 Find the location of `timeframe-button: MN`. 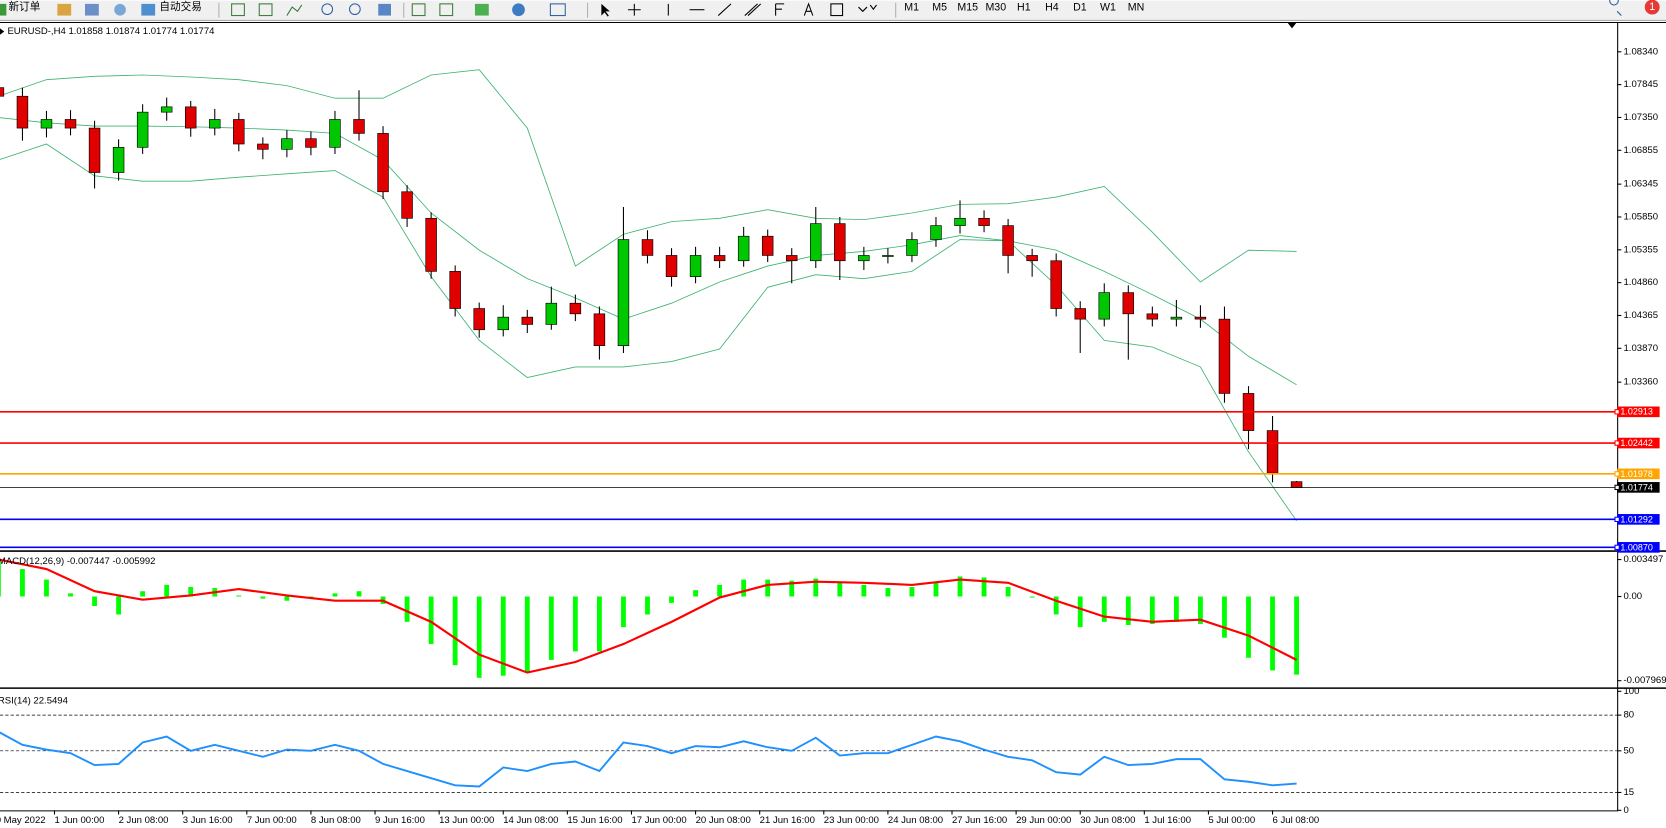

timeframe-button: MN is located at coordinates (1136, 7).